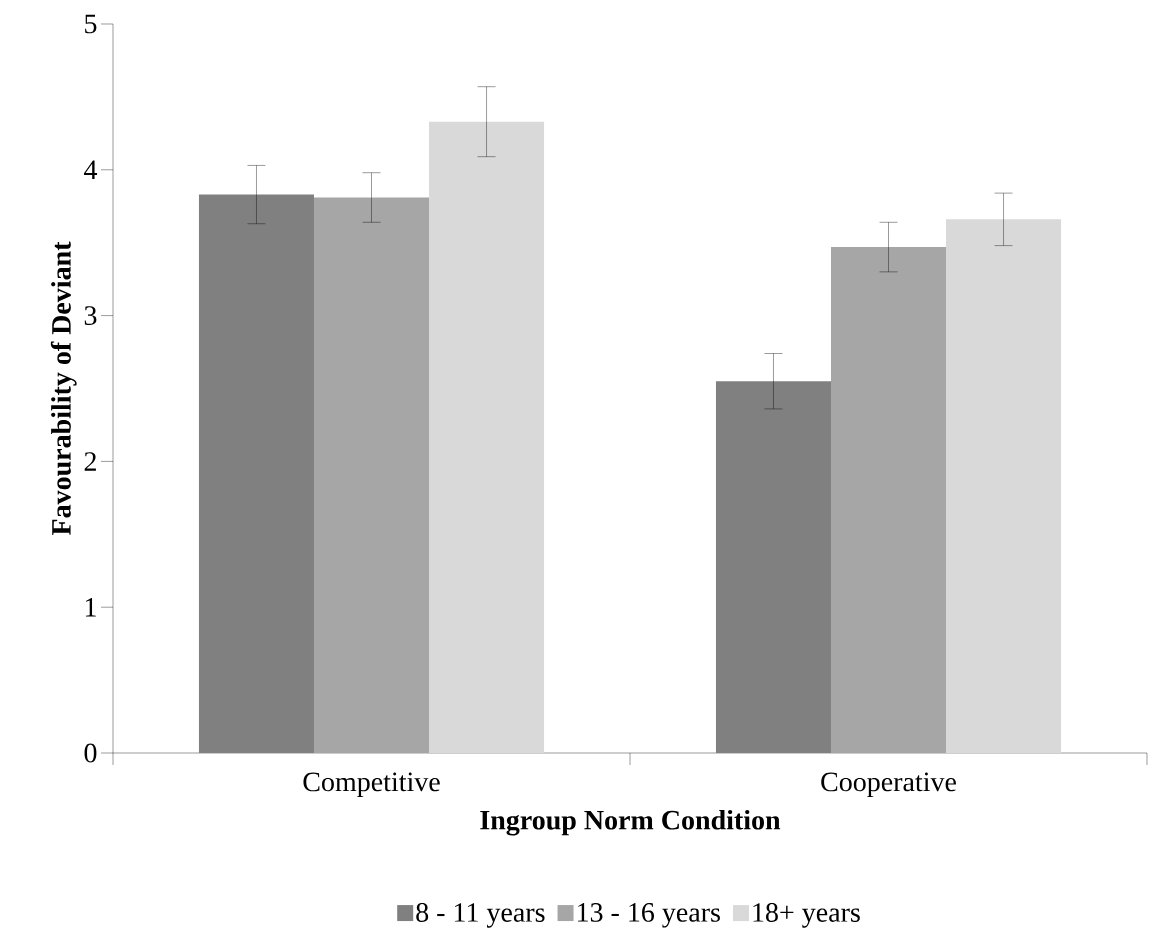 This screenshot has height=945, width=1153. What do you see at coordinates (90, 753) in the screenshot?
I see `y-tick-label: 0` at bounding box center [90, 753].